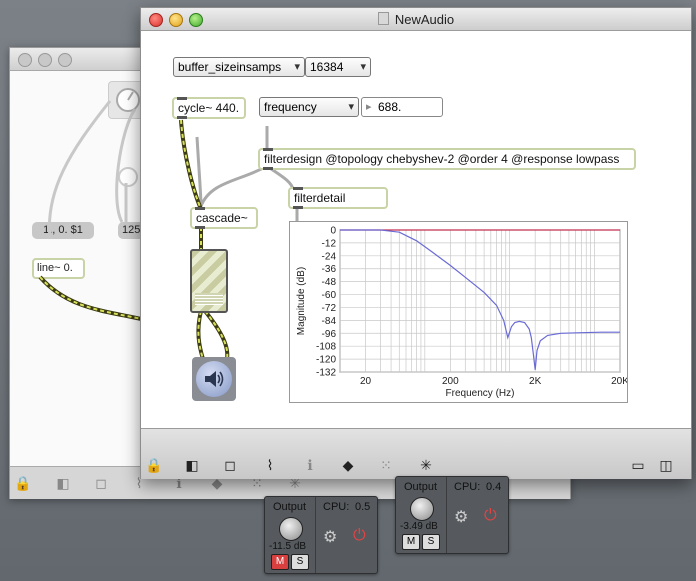  Describe the element at coordinates (383, 18) in the screenshot. I see `document-icon` at that location.